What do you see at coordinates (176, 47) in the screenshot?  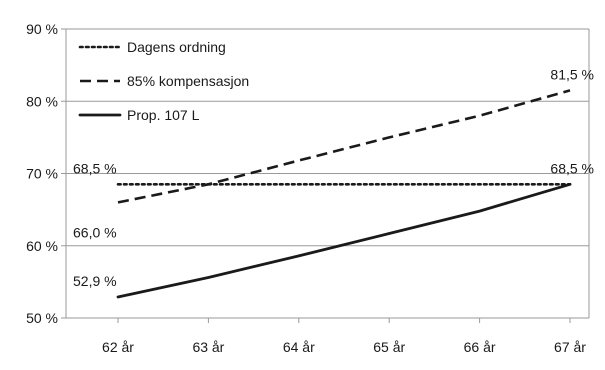 I see `legend-label: Dagens ordning` at bounding box center [176, 47].